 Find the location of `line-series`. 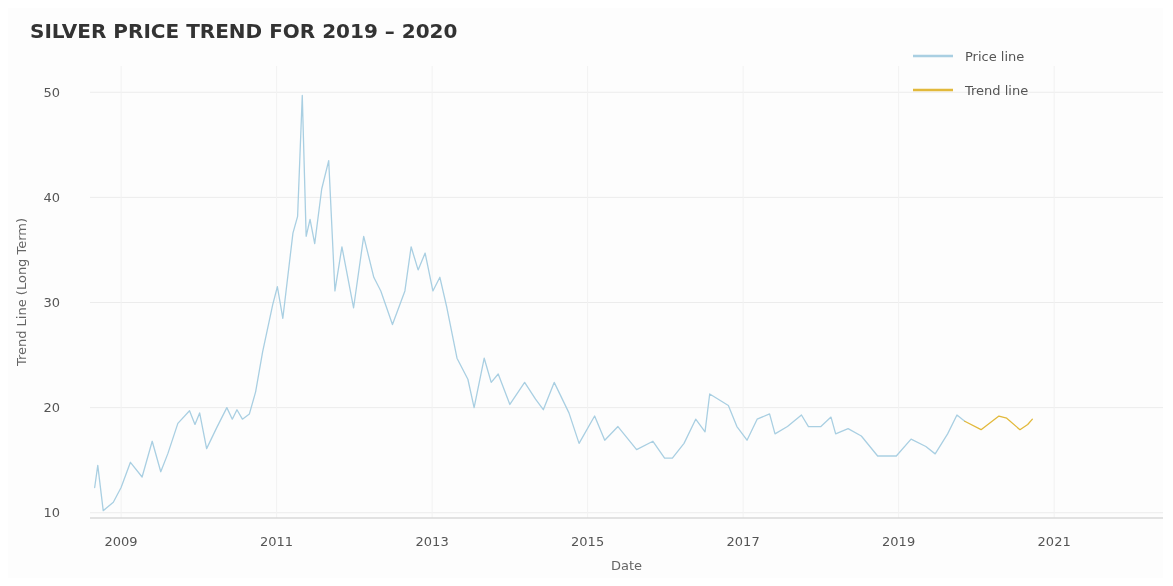

line-series is located at coordinates (999, 423).